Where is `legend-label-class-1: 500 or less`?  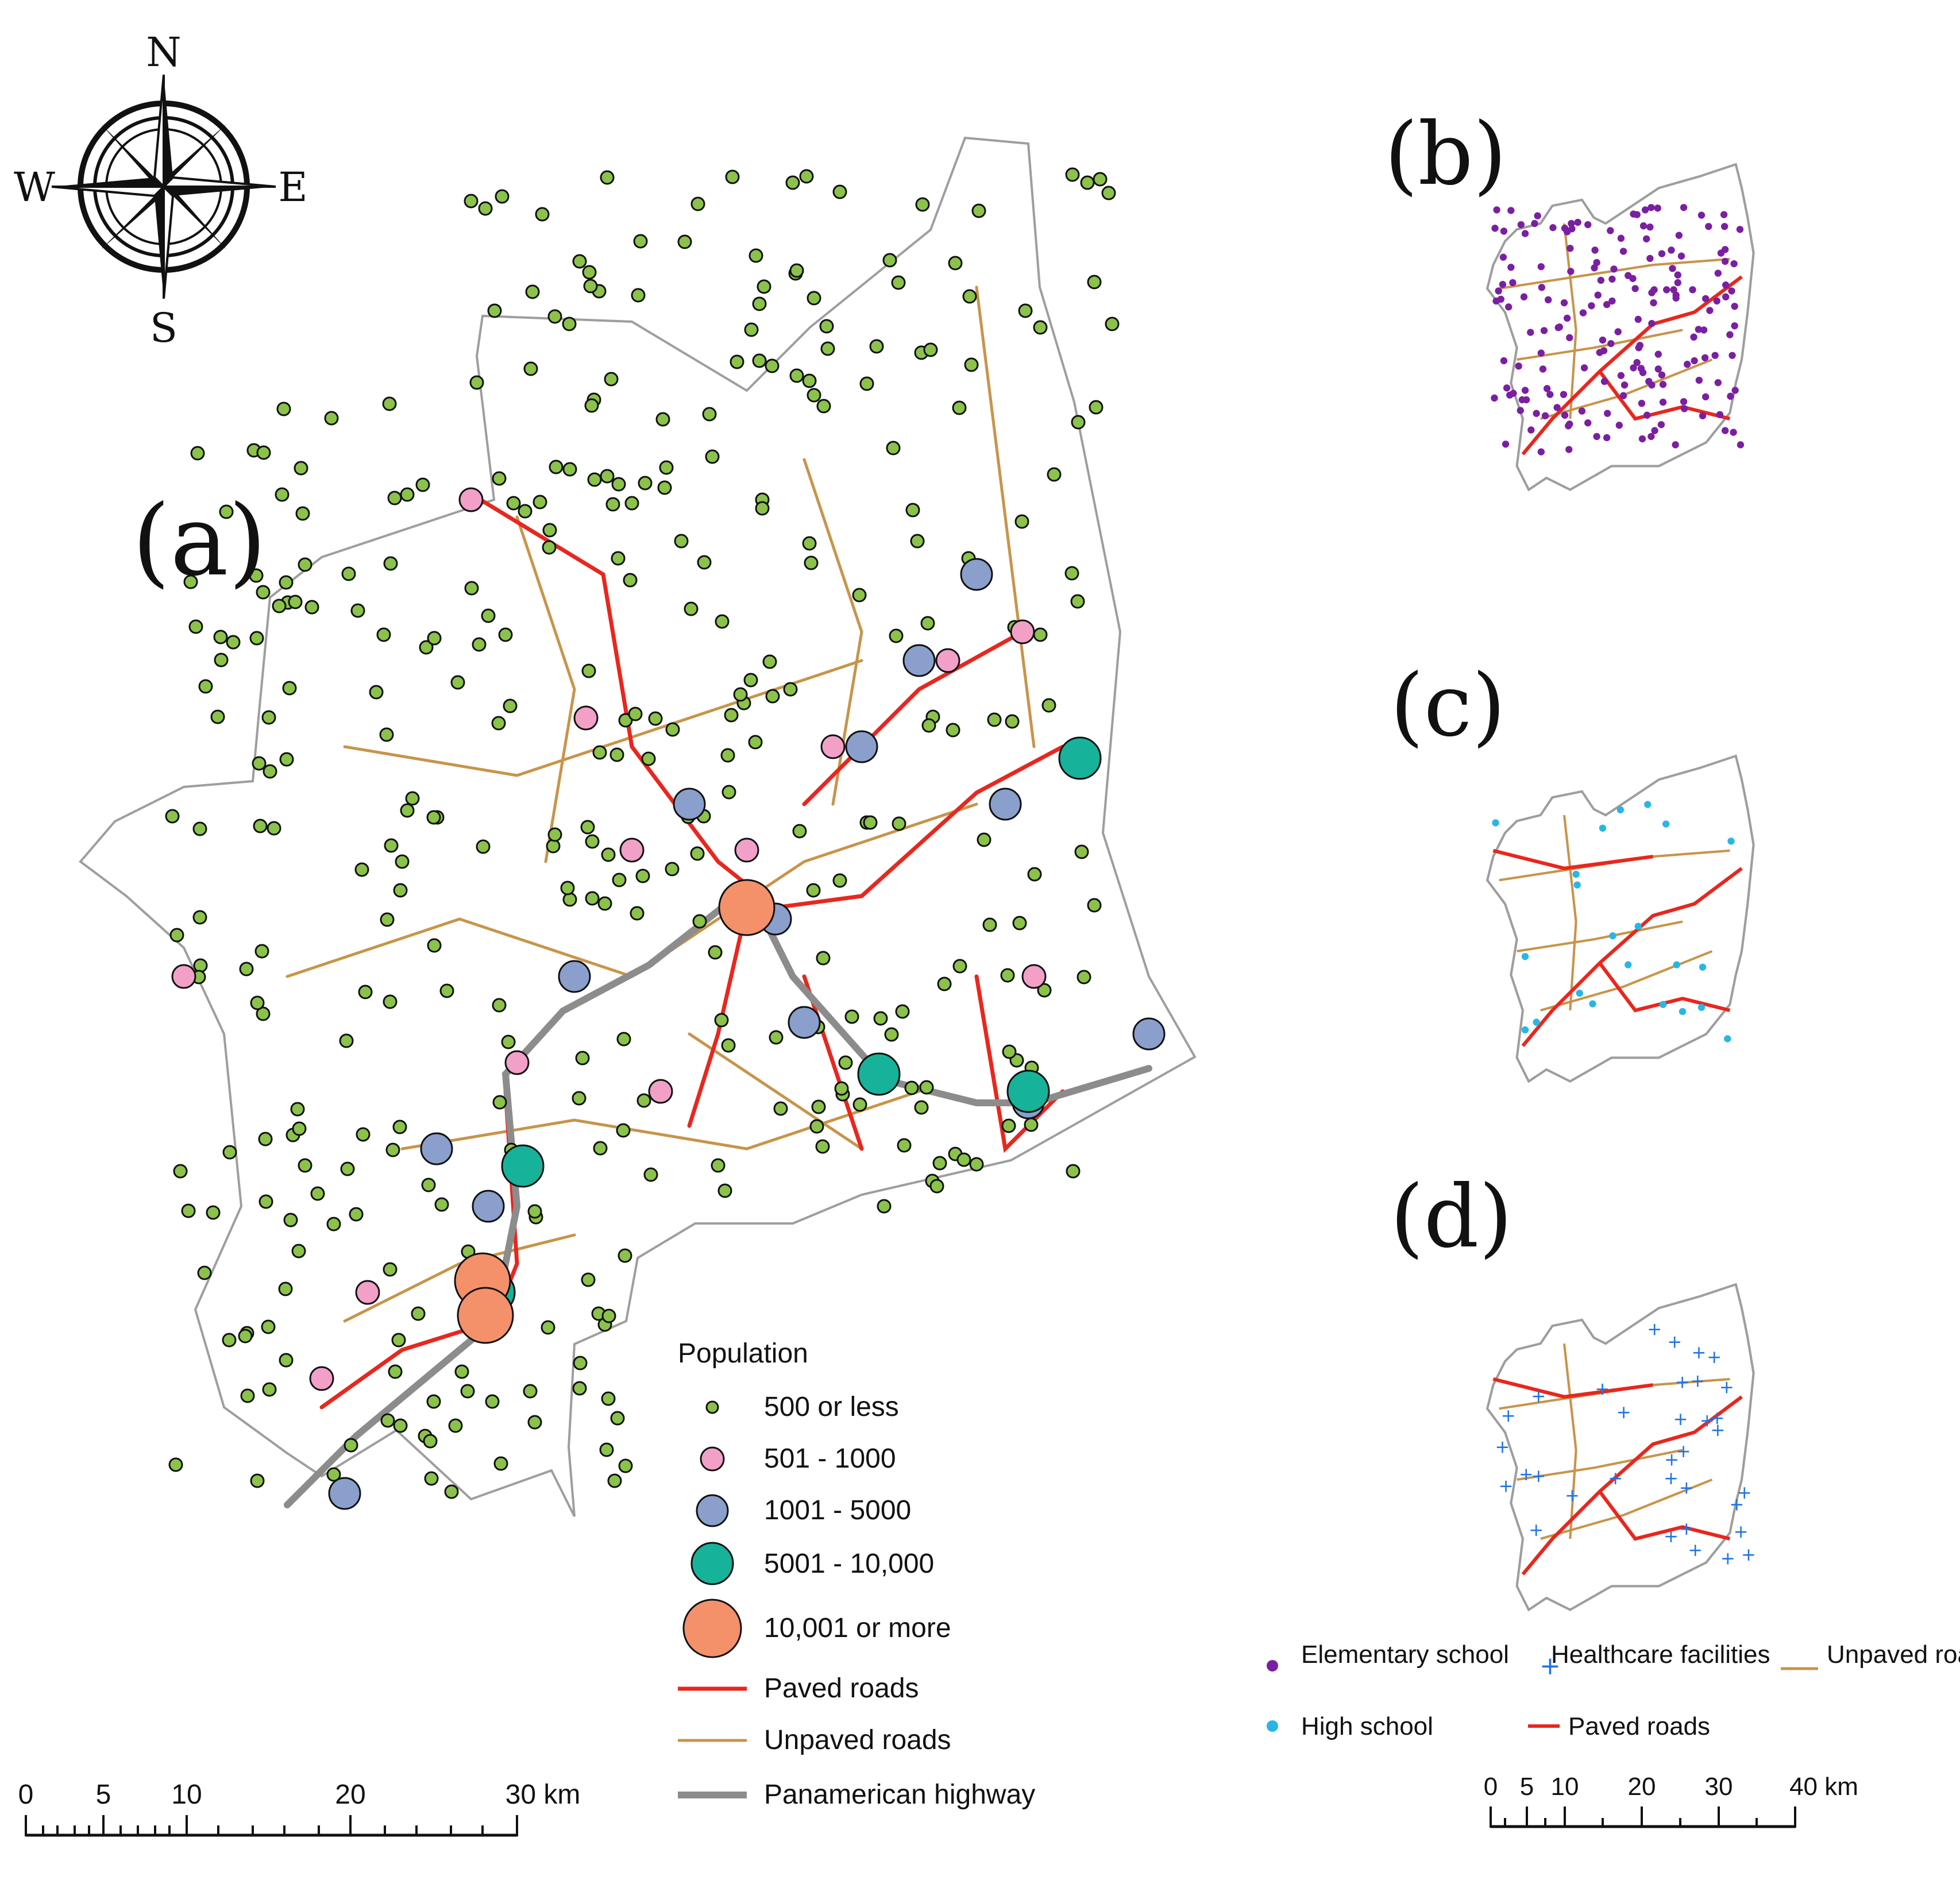 legend-label-class-1: 500 or less is located at coordinates (831, 1407).